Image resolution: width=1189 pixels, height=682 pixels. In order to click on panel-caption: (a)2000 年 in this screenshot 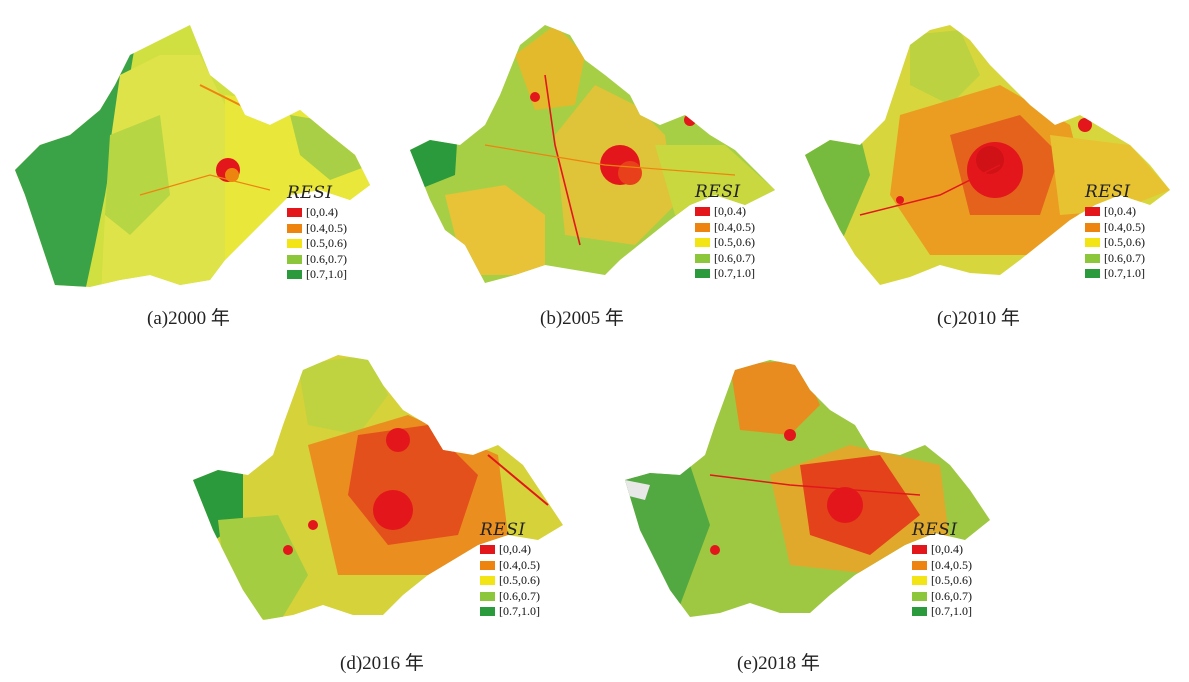, I will do `click(188, 318)`.